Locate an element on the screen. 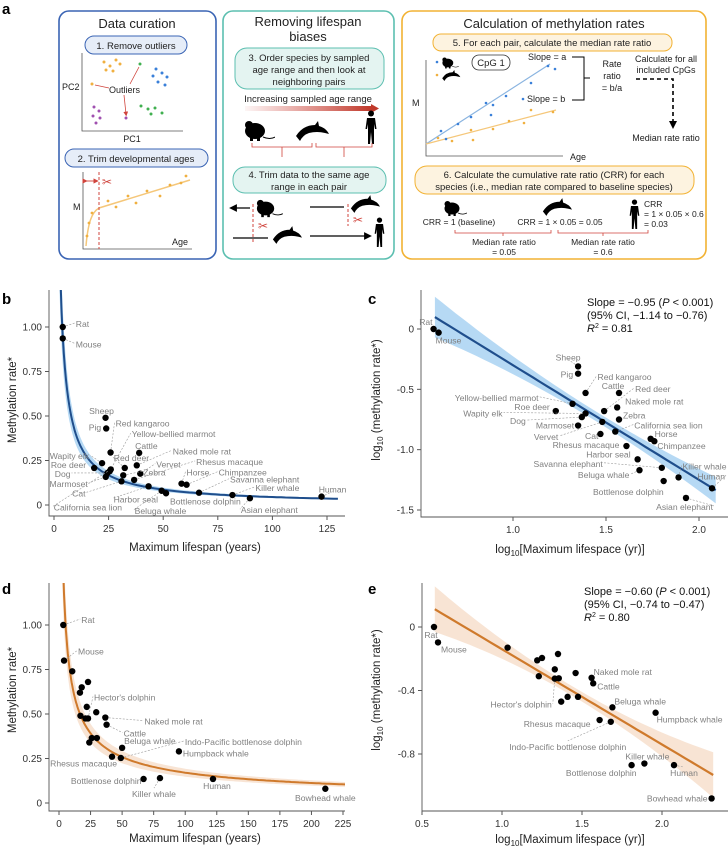 The width and height of the screenshot is (728, 850). pc1-label: PC1 is located at coordinates (132, 139).